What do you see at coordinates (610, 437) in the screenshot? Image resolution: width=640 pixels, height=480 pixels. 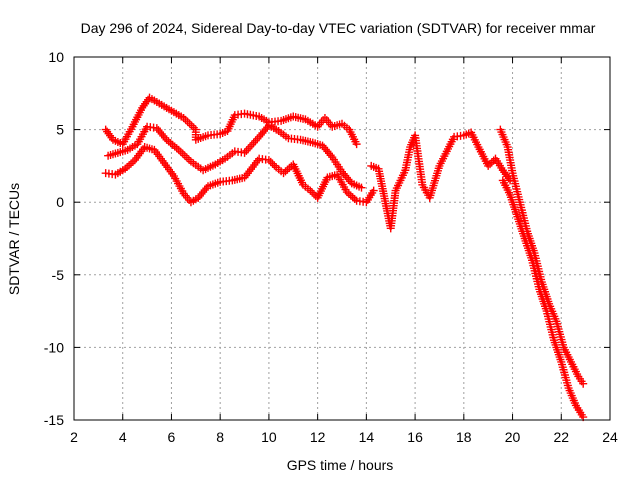 I see `x-tick-label: 24` at bounding box center [610, 437].